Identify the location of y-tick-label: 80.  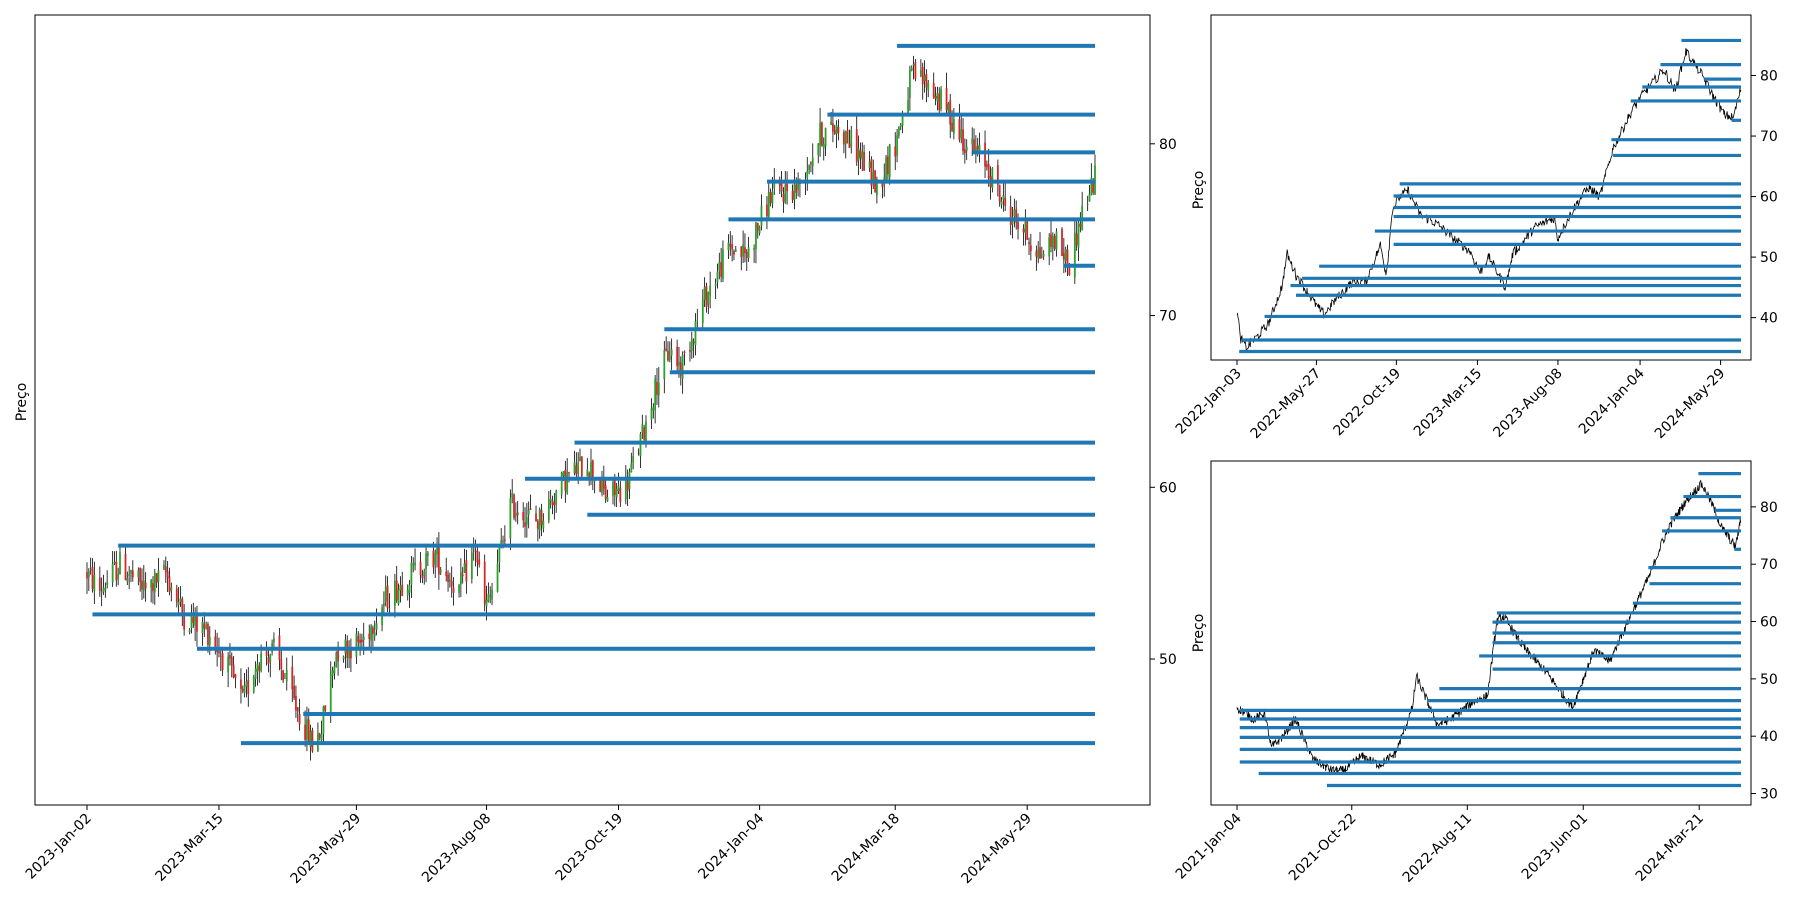
(1168, 145).